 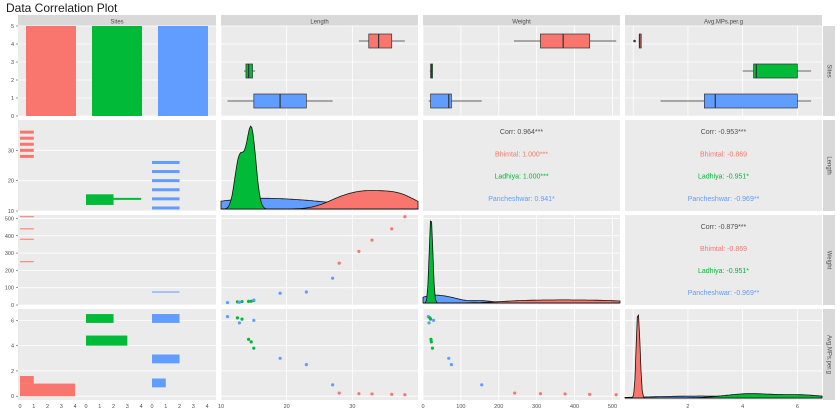 I want to click on row-strip-label: Length, so click(x=828, y=165).